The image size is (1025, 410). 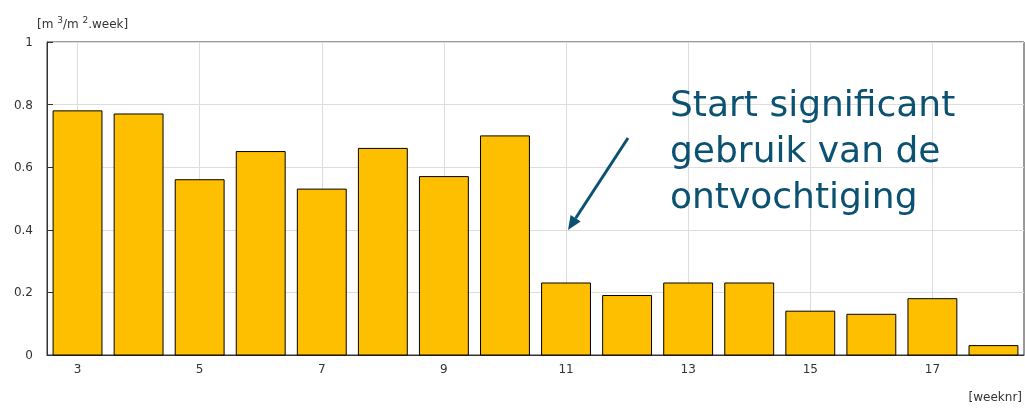 I want to click on x-tick-label: 13, so click(x=688, y=369).